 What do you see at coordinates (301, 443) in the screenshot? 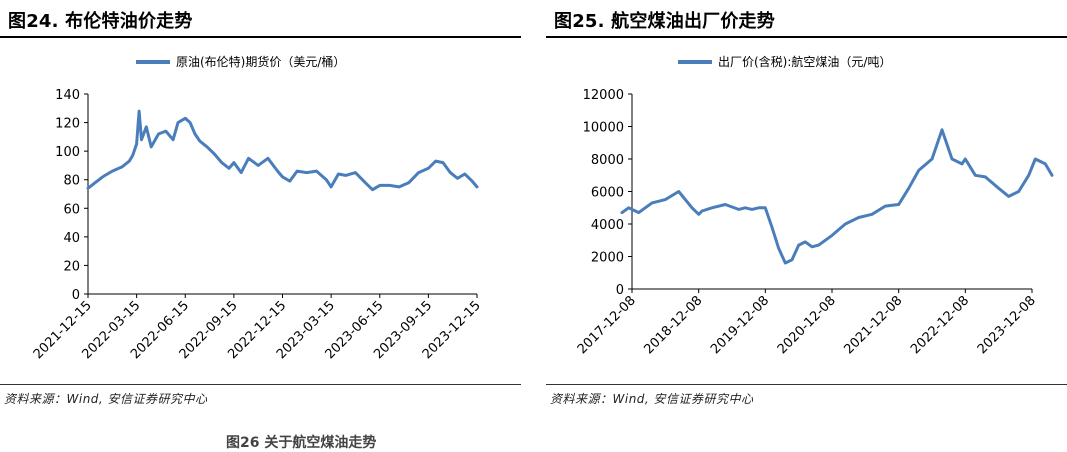
I see `next-figure-caption: 图26 关于航空煤油走势` at bounding box center [301, 443].